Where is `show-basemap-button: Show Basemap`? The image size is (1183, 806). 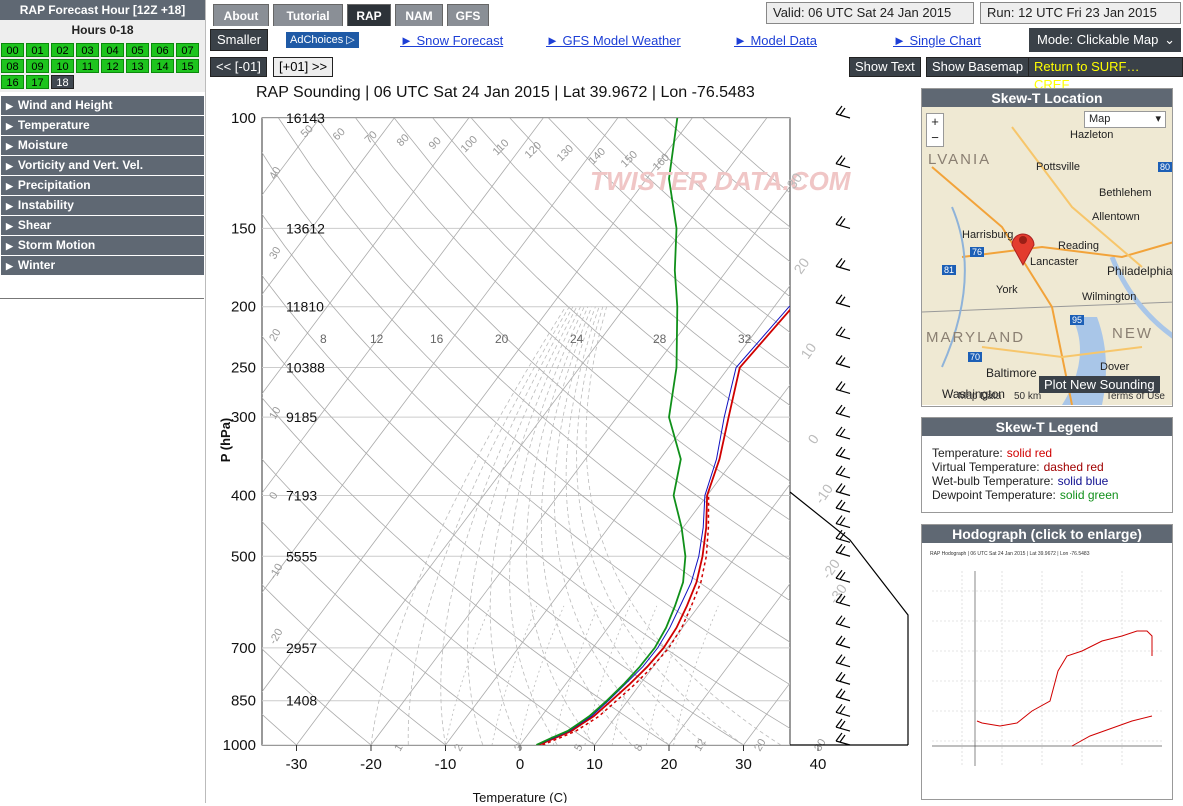
show-basemap-button: Show Basemap is located at coordinates (978, 67).